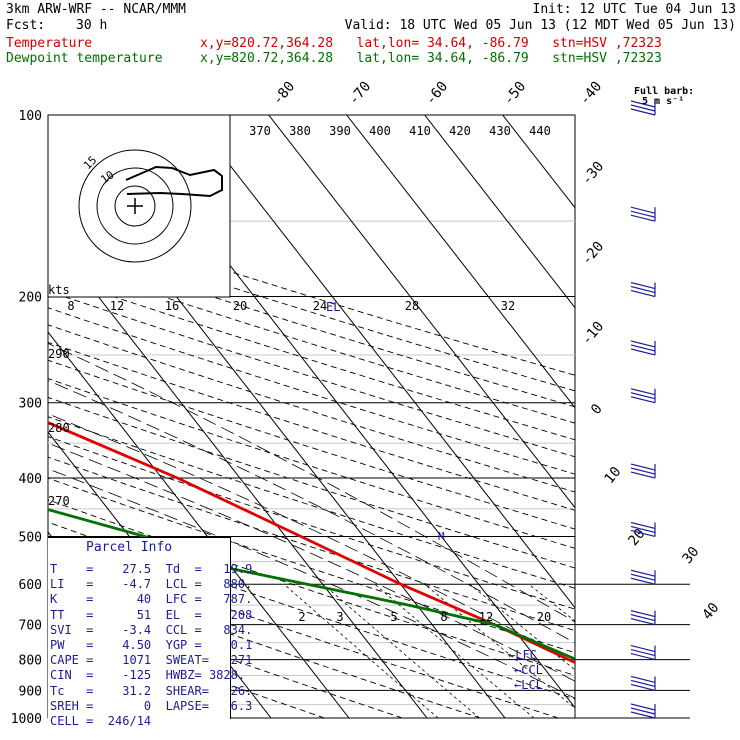 Image resolution: width=740 pixels, height=740 pixels. I want to click on pressure-tick-label: 500, so click(30, 537).